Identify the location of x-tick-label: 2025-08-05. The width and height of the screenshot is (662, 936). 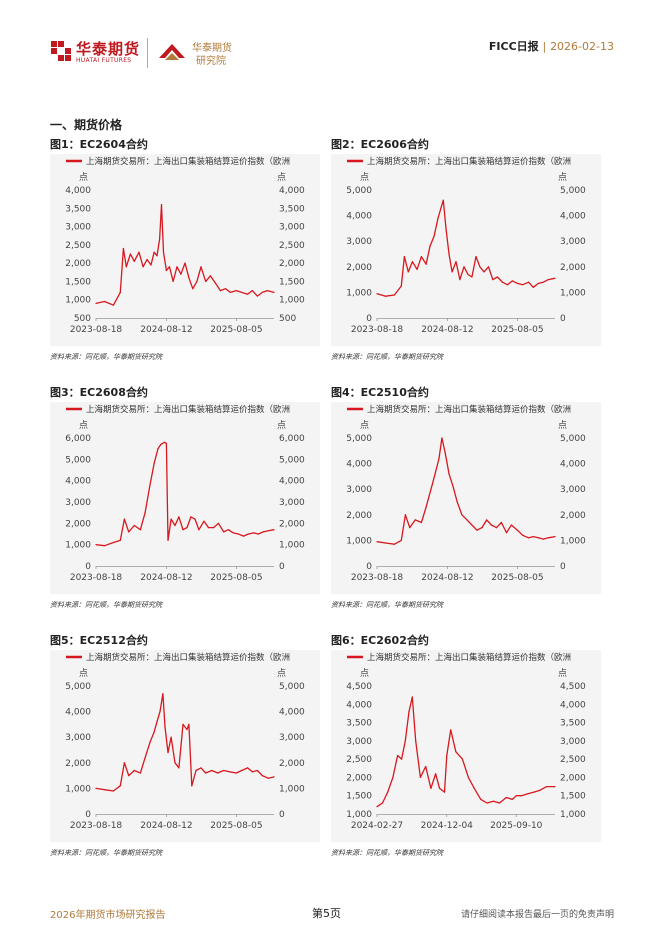
(236, 330).